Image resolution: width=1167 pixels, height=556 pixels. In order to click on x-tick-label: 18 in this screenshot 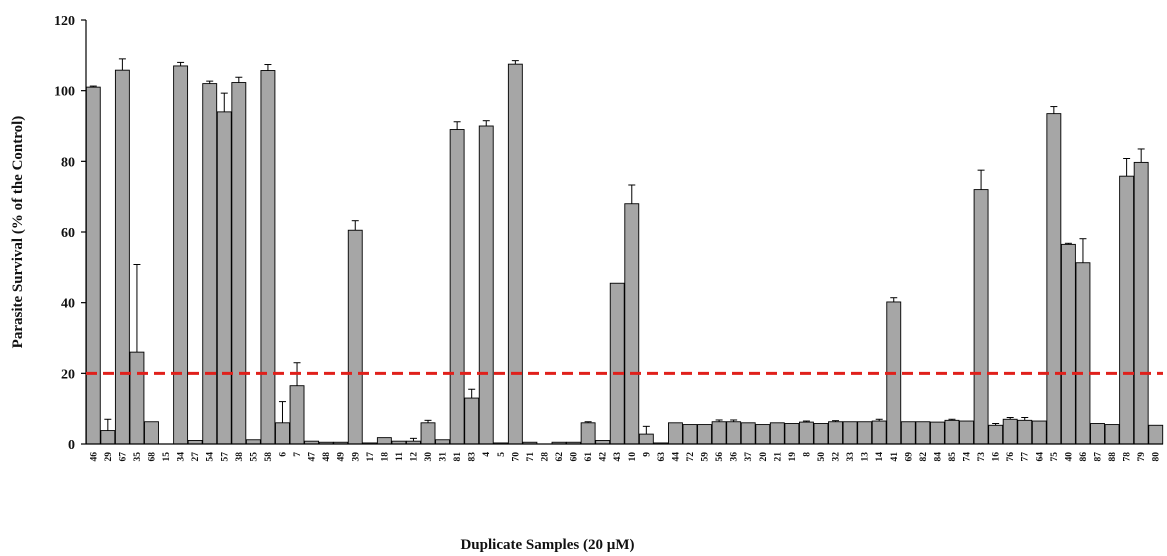, I will do `click(385, 457)`.